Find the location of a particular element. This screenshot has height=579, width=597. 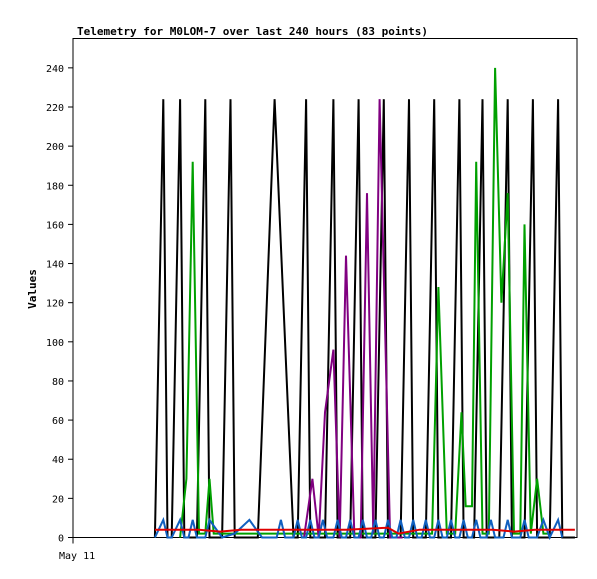

y-tick-label: 180 is located at coordinates (55, 186).